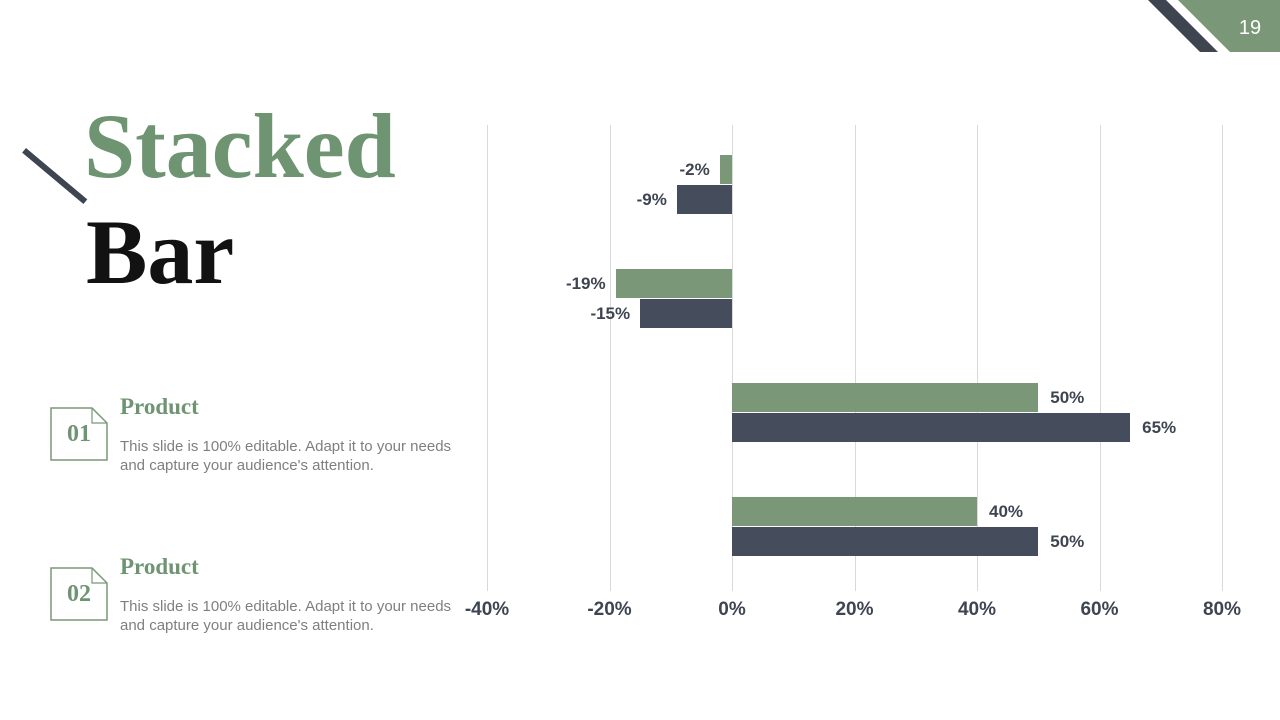  Describe the element at coordinates (1183, 26) in the screenshot. I see `ribbon-stripe` at that location.